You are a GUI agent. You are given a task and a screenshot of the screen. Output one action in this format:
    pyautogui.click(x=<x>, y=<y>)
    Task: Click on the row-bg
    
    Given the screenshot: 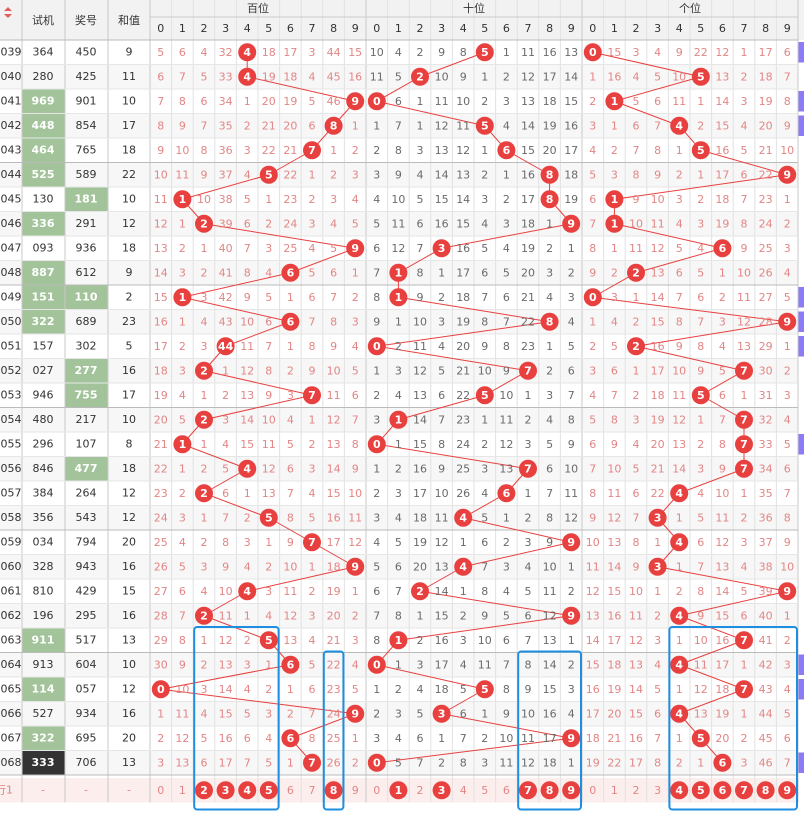 What is the action you would take?
    pyautogui.click(x=399, y=468)
    